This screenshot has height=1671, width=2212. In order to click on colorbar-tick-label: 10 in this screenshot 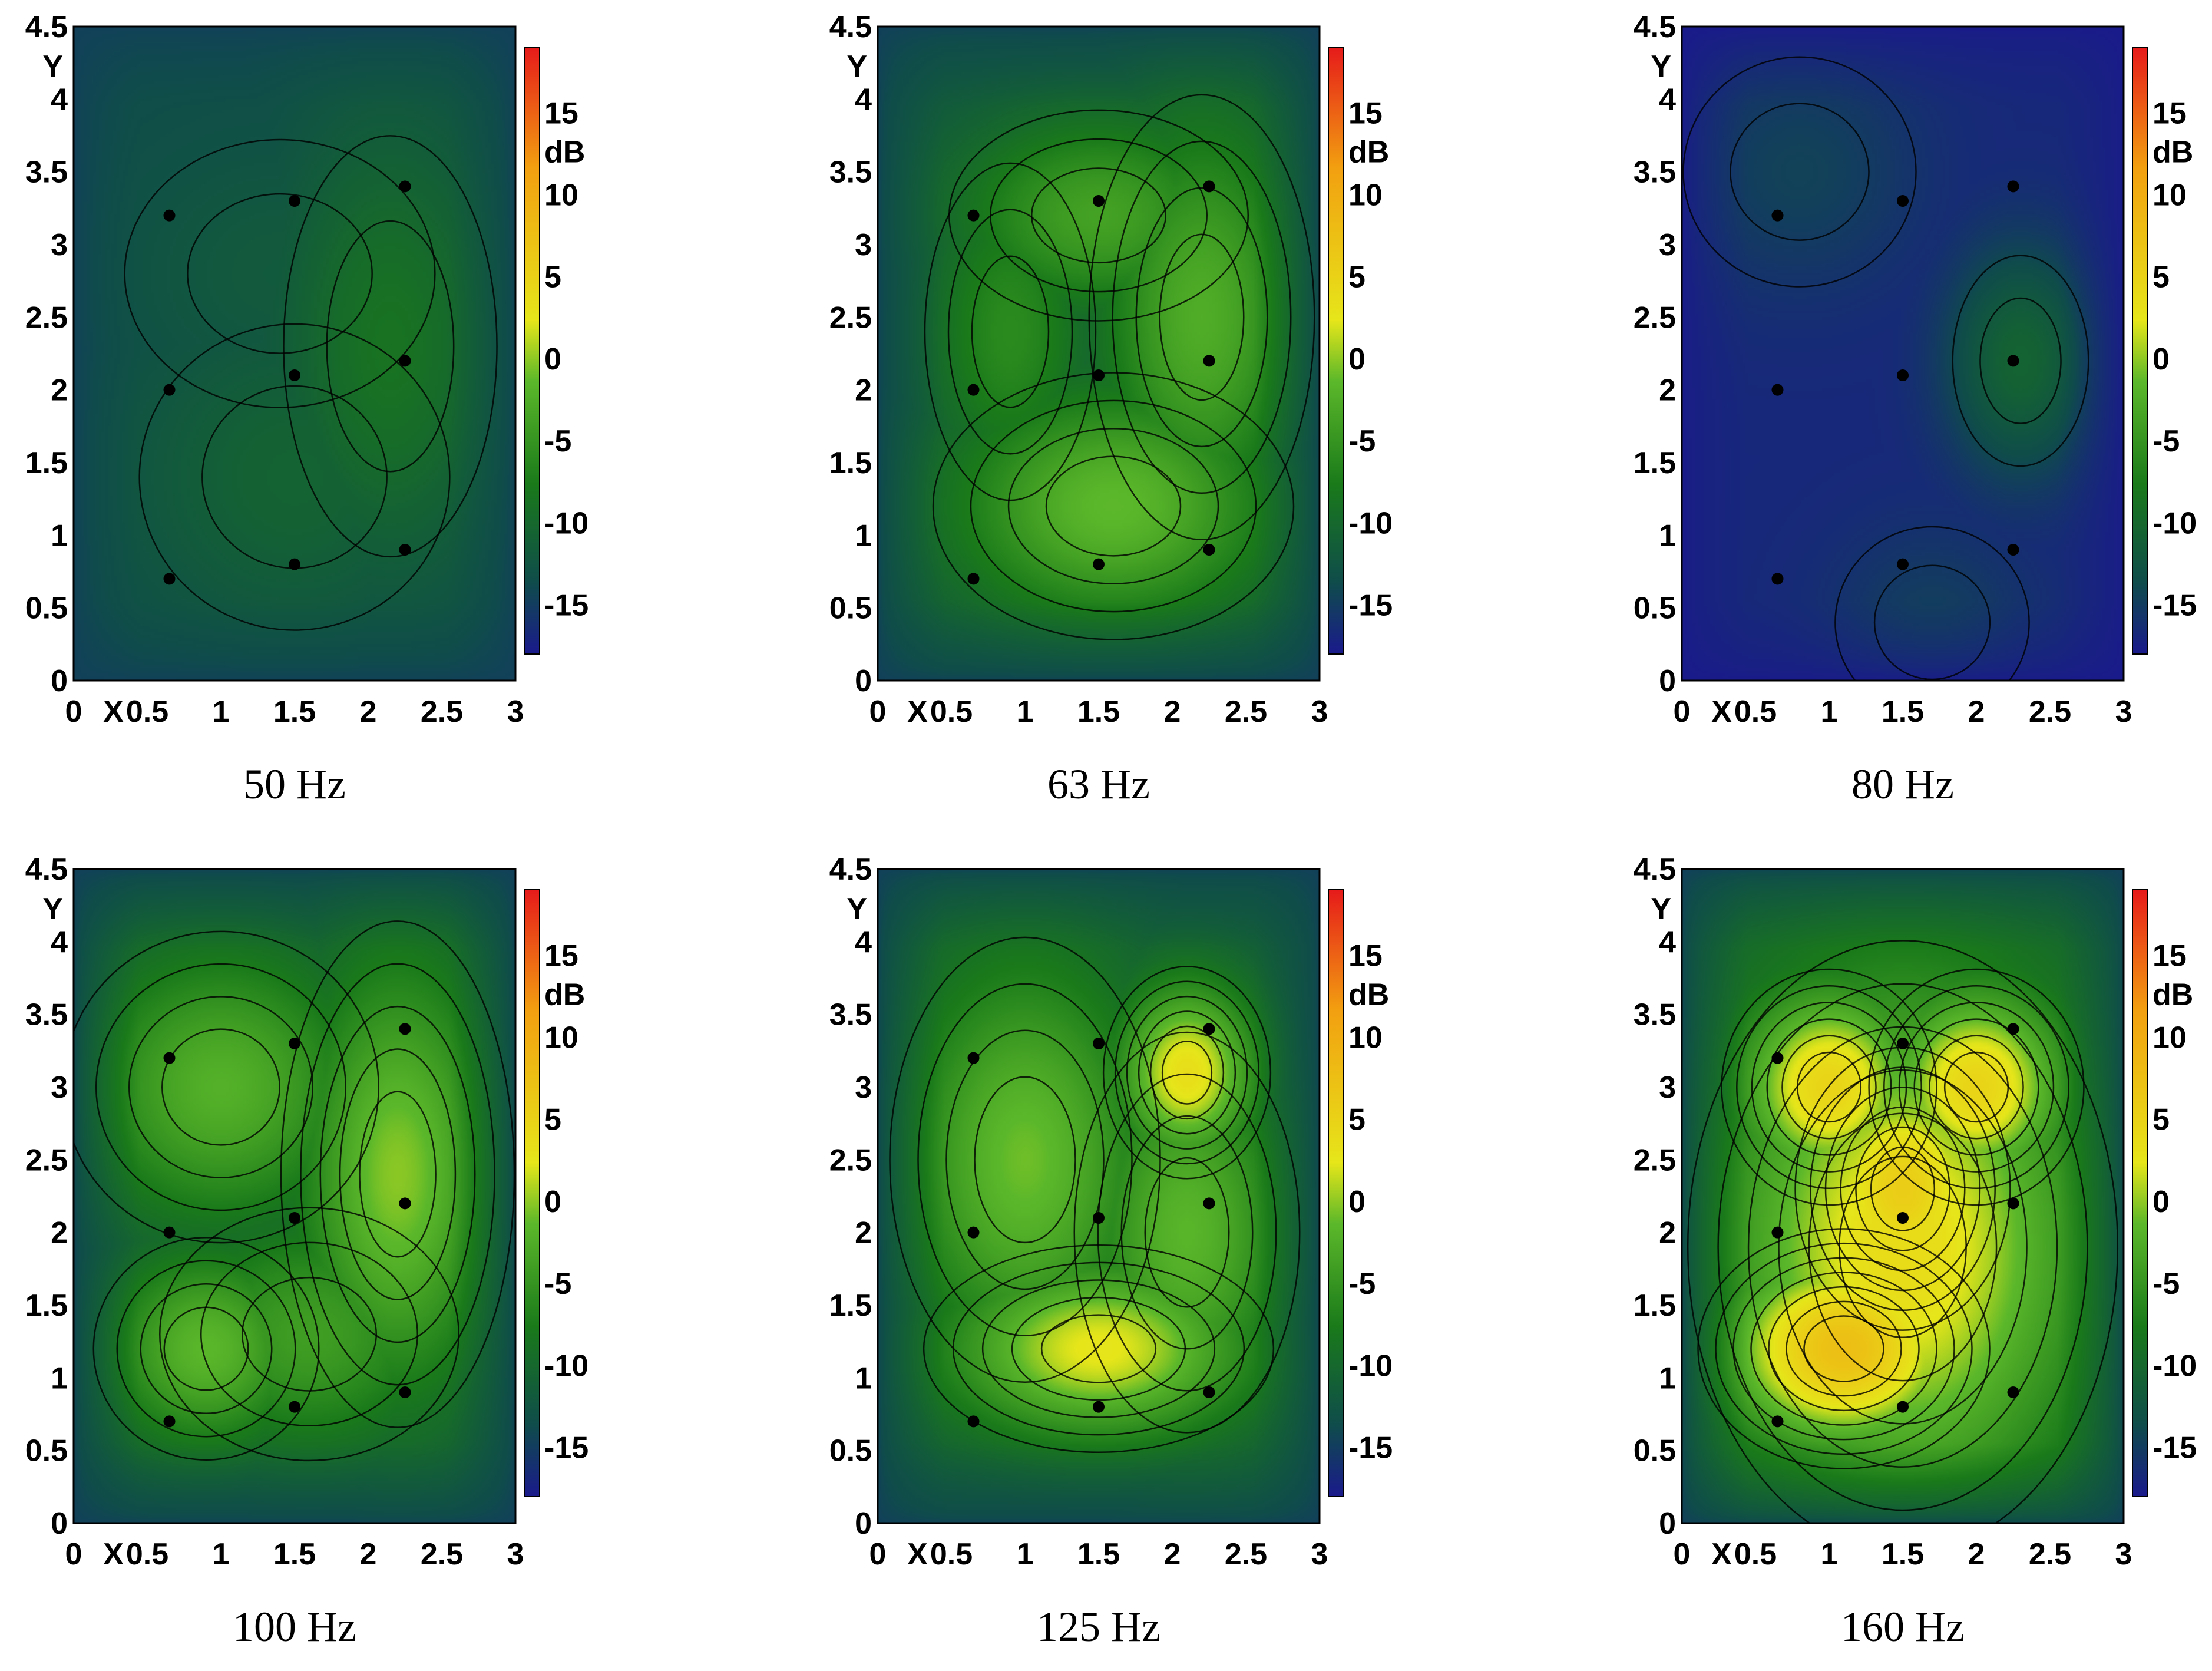, I will do `click(561, 1038)`.